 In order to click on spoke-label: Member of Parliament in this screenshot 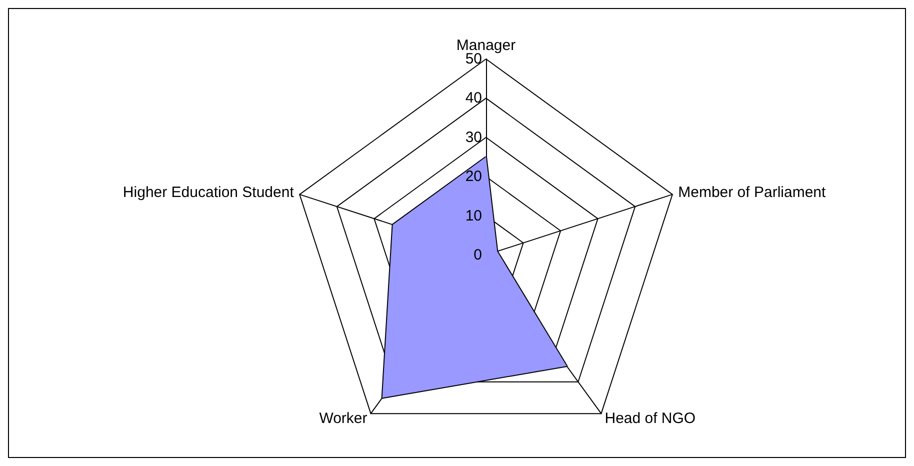, I will do `click(752, 193)`.